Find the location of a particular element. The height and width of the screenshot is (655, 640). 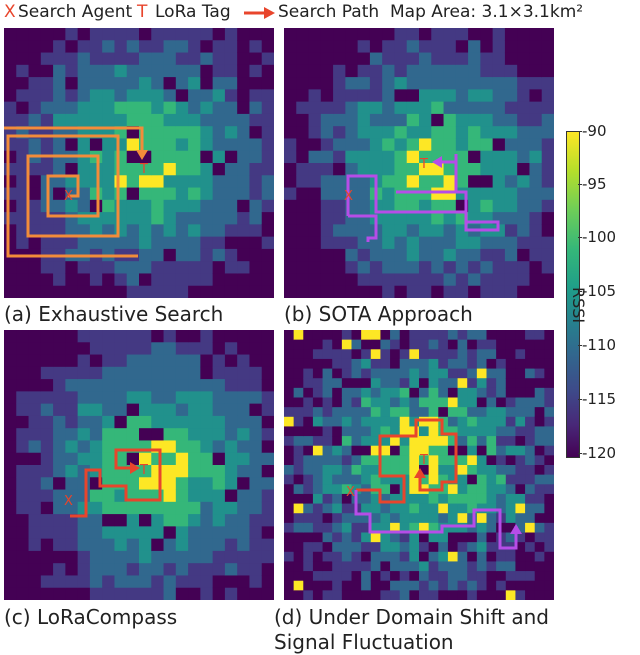

colorbar-tick: -95 is located at coordinates (592, 184).